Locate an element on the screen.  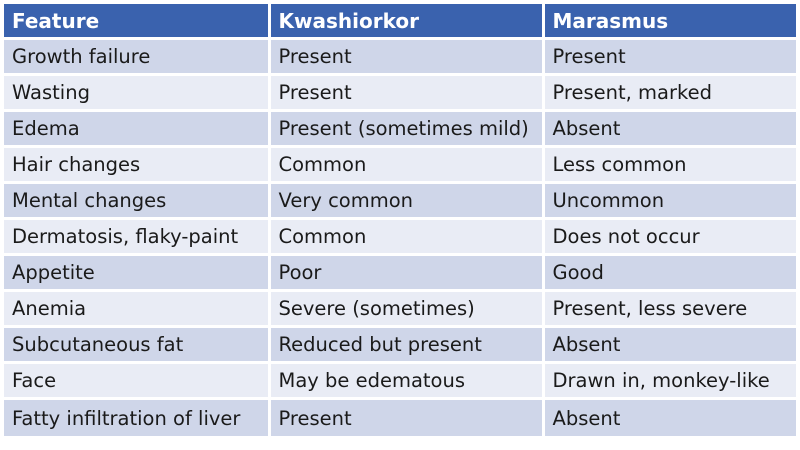
table-header-row: Feature Kwashiorkor Marasmus is located at coordinates (400, 21).